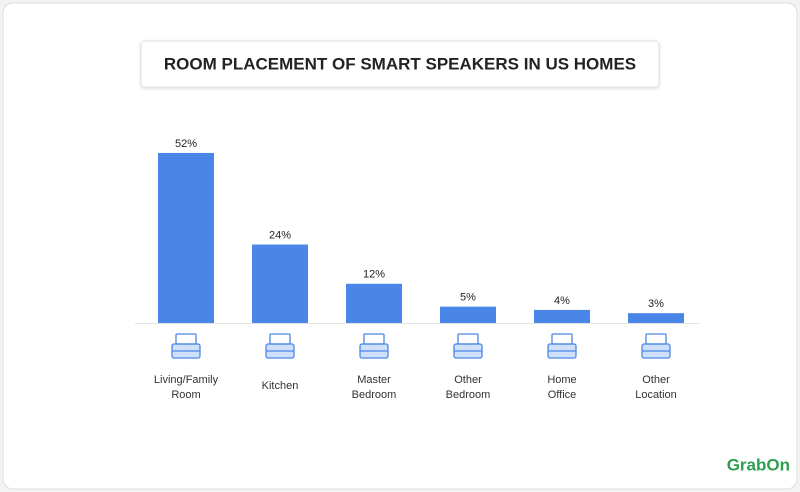 The height and width of the screenshot is (492, 800). Describe the element at coordinates (186, 144) in the screenshot. I see `value-label: 52%` at that location.